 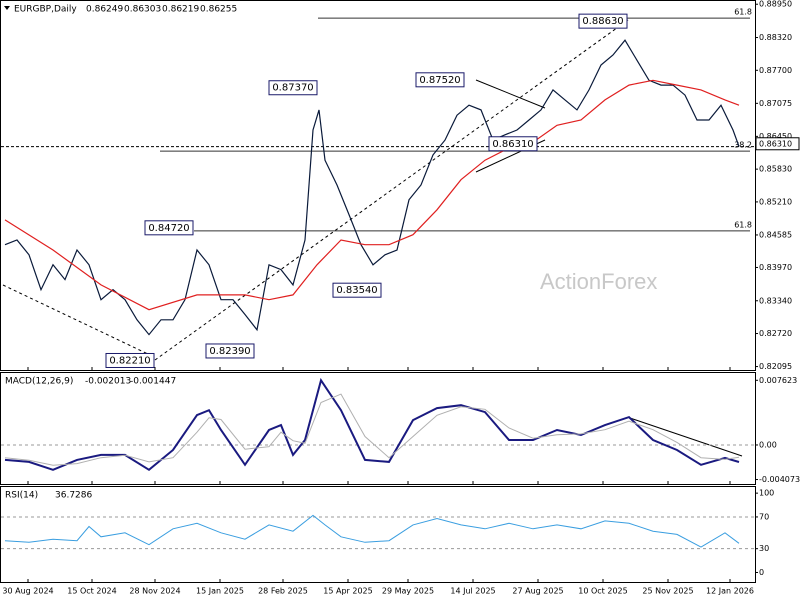 I want to click on x-tick-label: 15 Oct 2024, so click(x=91, y=591).